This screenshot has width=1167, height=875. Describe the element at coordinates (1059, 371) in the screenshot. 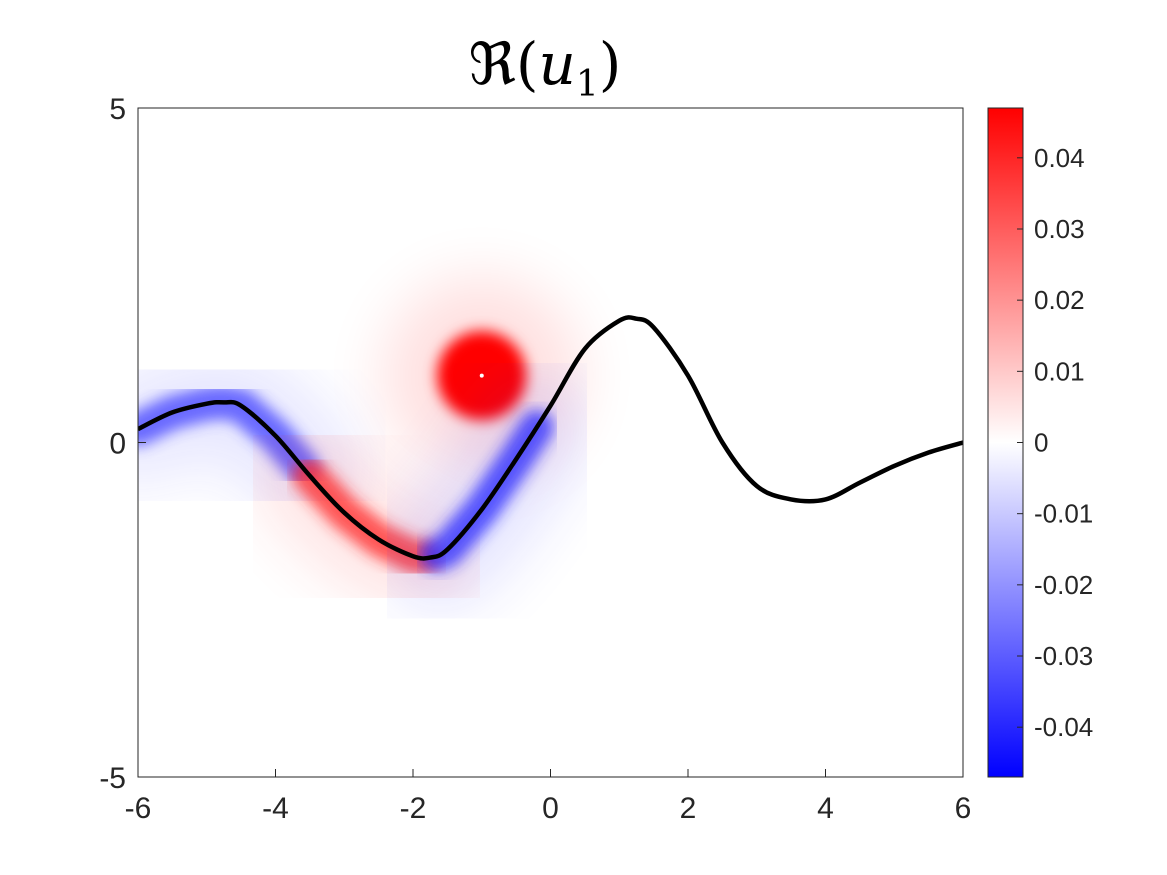

I see `colorbar-tick-label: 0.01` at that location.